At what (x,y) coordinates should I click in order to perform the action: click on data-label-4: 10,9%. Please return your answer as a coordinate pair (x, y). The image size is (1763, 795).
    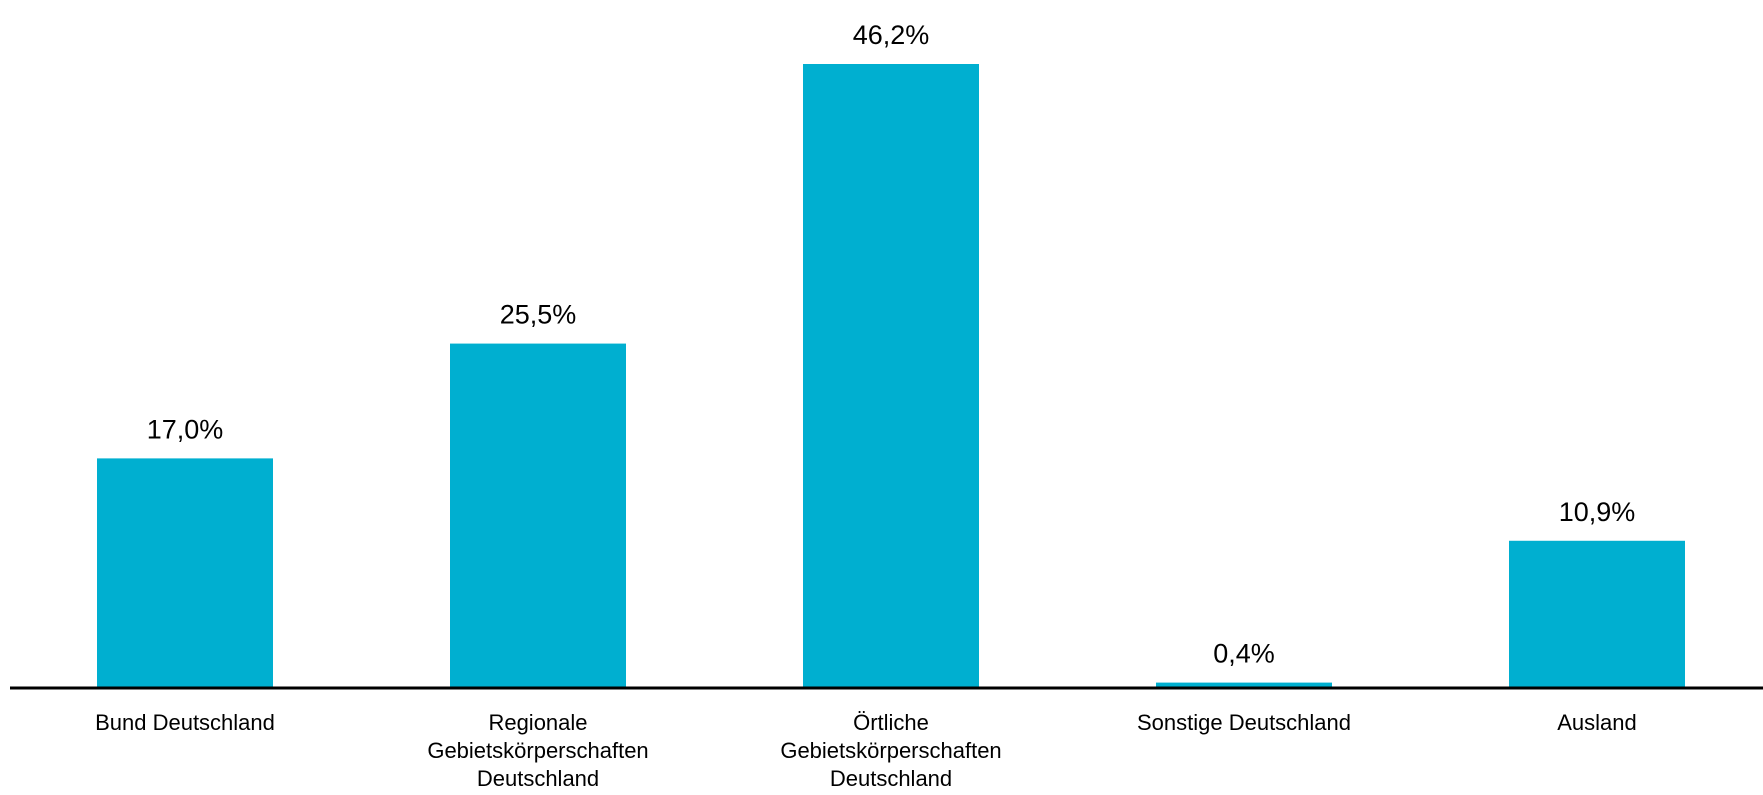
    Looking at the image, I should click on (1597, 512).